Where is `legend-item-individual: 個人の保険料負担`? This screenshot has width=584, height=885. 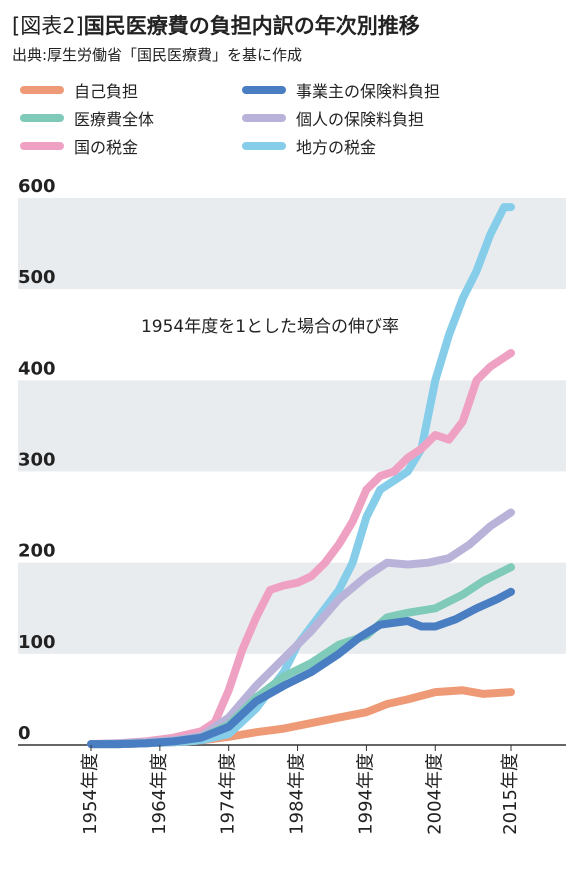
legend-item-individual: 個人の保険料負担 is located at coordinates (333, 118).